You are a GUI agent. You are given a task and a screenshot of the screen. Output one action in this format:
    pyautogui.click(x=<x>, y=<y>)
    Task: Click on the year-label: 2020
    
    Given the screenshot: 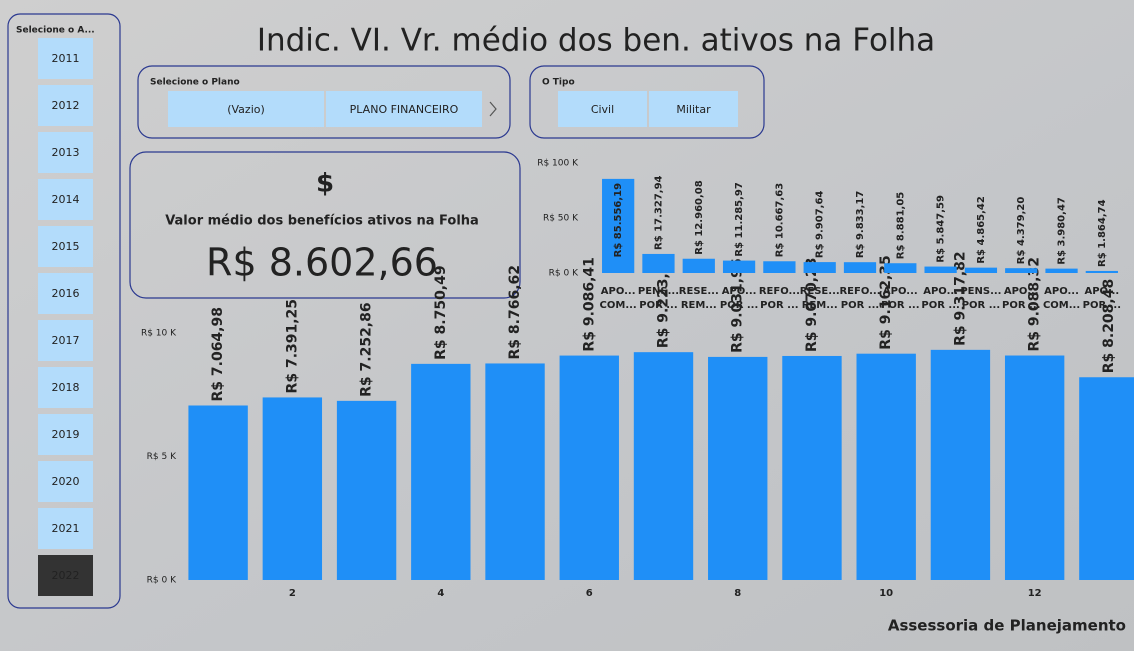 What is the action you would take?
    pyautogui.click(x=66, y=481)
    